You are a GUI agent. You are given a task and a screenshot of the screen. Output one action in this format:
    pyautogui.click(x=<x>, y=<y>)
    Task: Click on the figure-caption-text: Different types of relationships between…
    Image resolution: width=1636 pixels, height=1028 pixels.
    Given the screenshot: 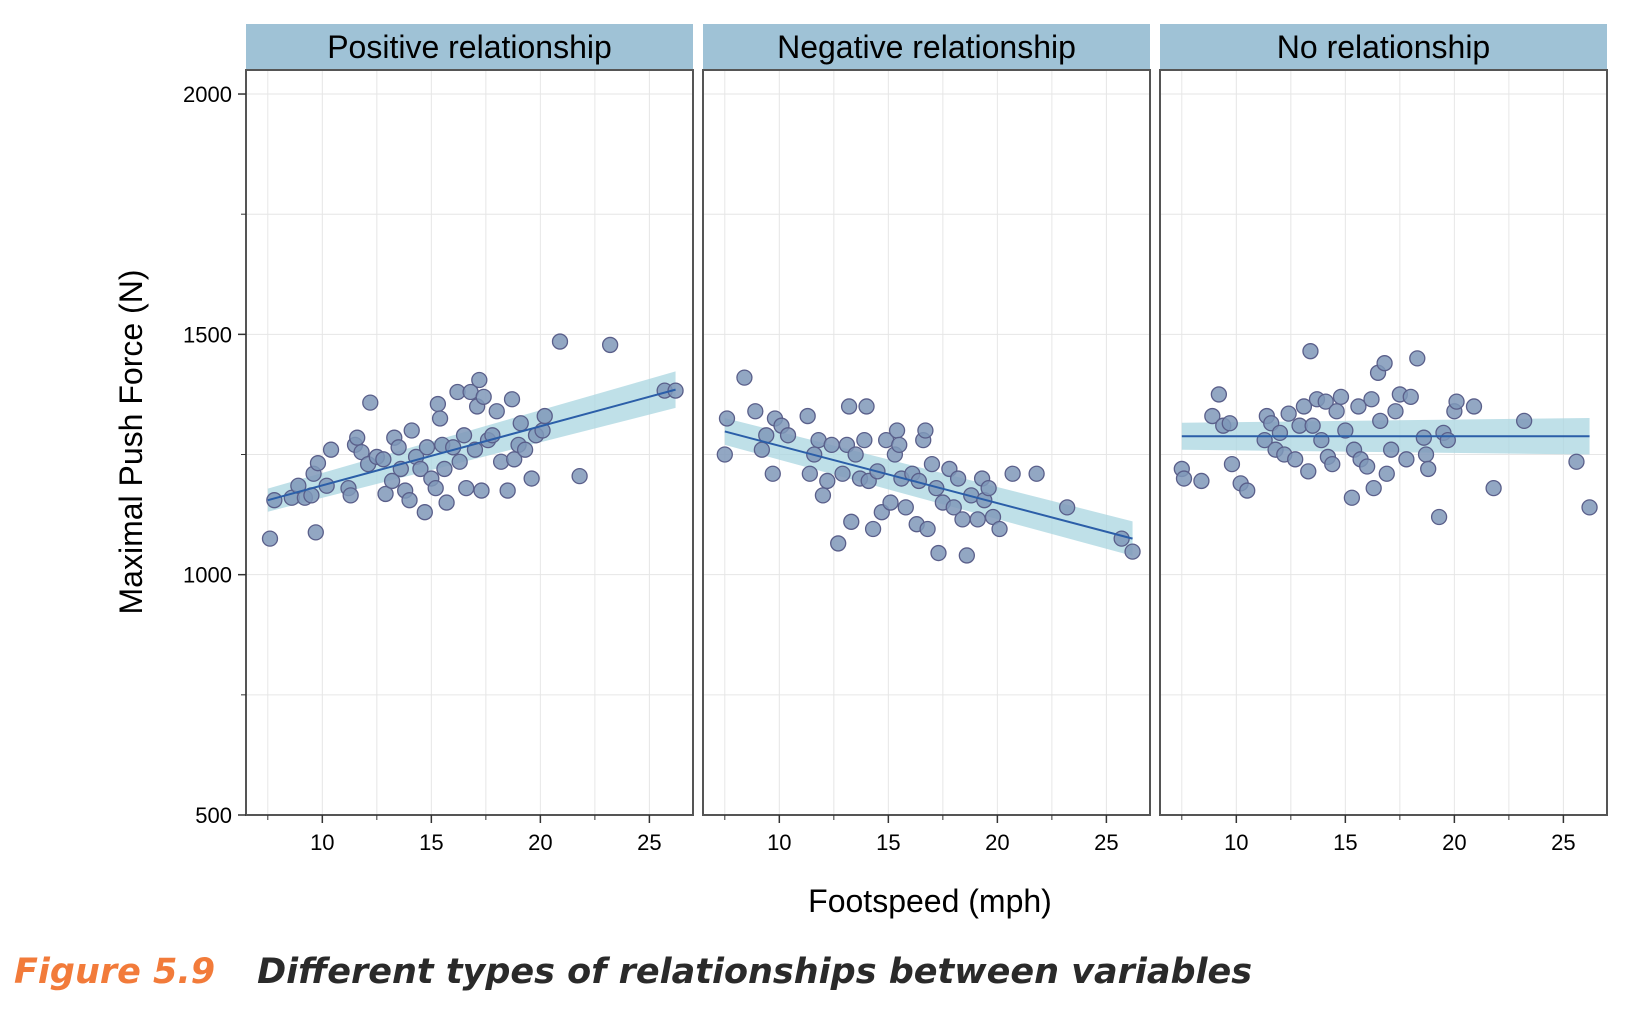 What is the action you would take?
    pyautogui.click(x=755, y=972)
    